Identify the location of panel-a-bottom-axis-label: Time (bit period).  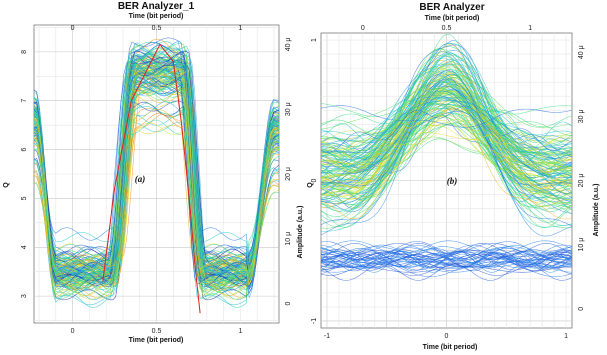
(156, 340).